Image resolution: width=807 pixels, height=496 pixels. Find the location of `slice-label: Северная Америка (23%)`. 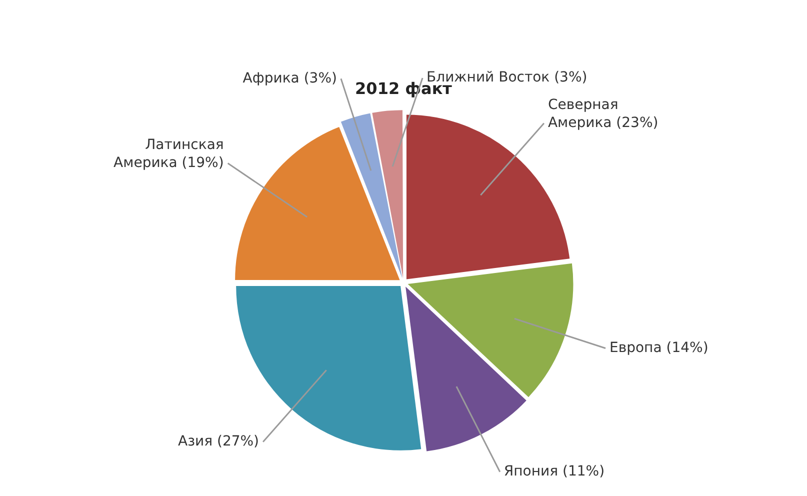

slice-label: Северная Америка (23%) is located at coordinates (603, 113).